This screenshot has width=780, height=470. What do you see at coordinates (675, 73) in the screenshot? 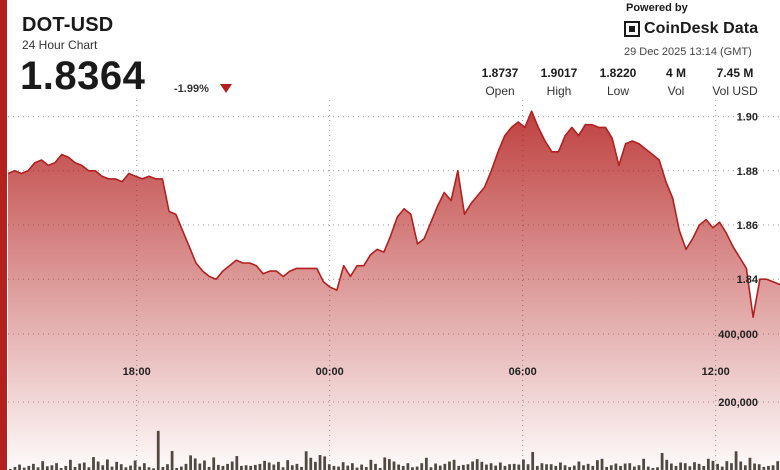
I see `stat-value: 4 M` at bounding box center [675, 73].